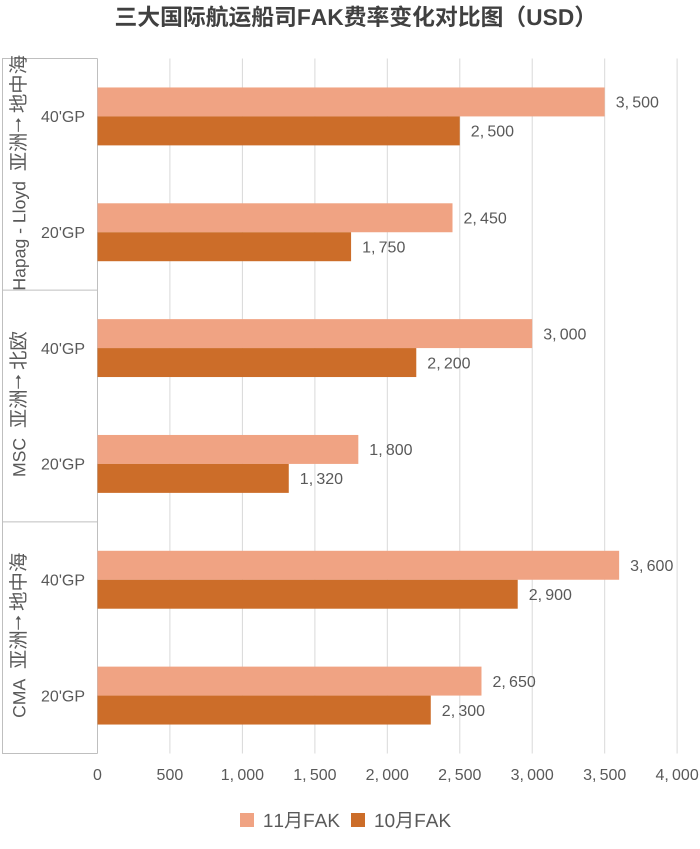 The height and width of the screenshot is (849, 700). Describe the element at coordinates (321, 479) in the screenshot. I see `svg-text: 1, 320` at that location.